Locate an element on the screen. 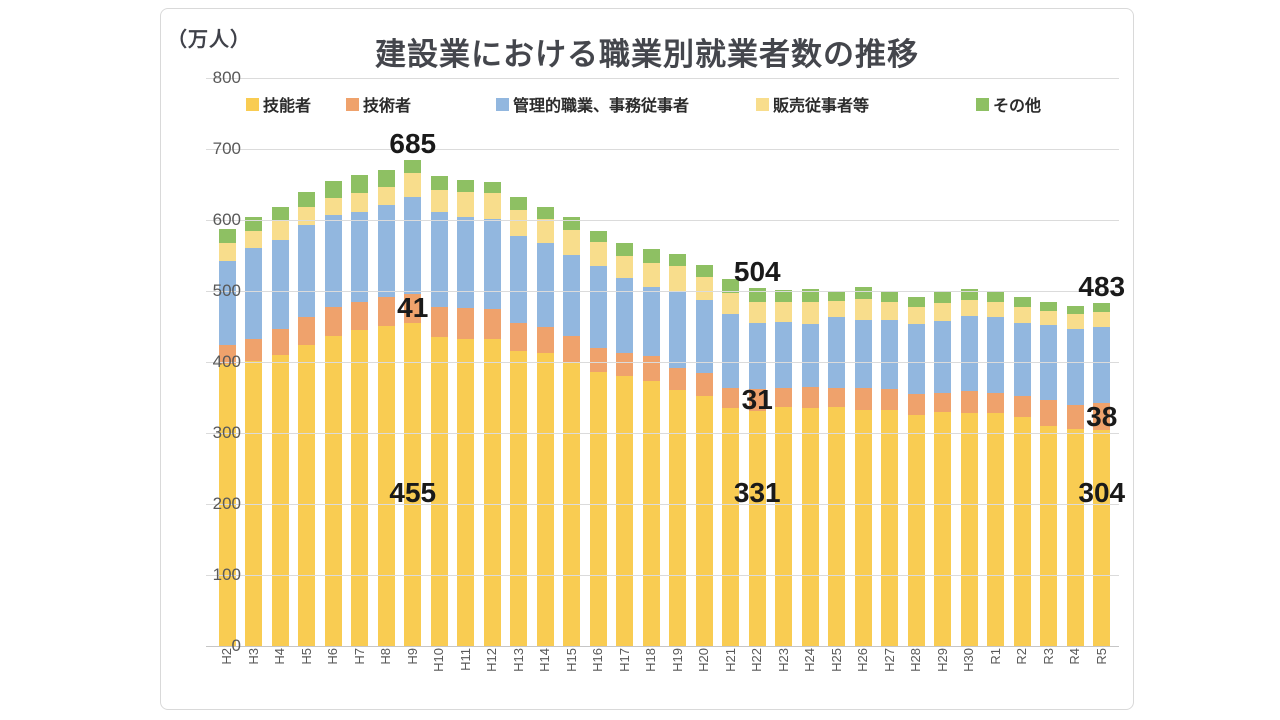 The height and width of the screenshot is (720, 1280). bar-R5 is located at coordinates (1102, 474).